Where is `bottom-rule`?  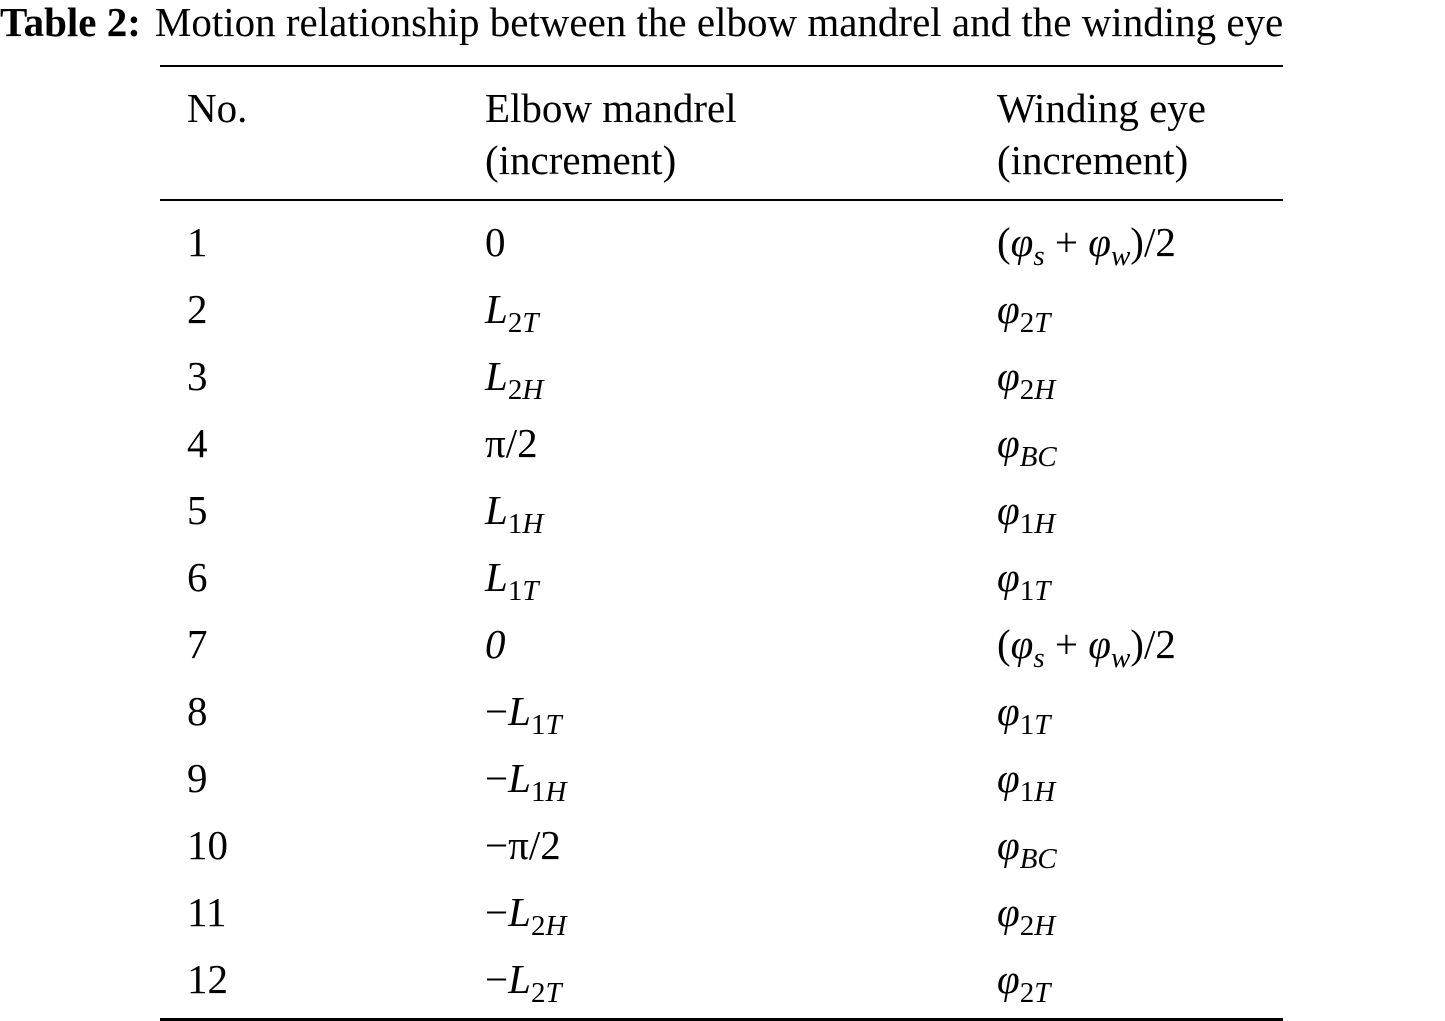 bottom-rule is located at coordinates (721, 1019).